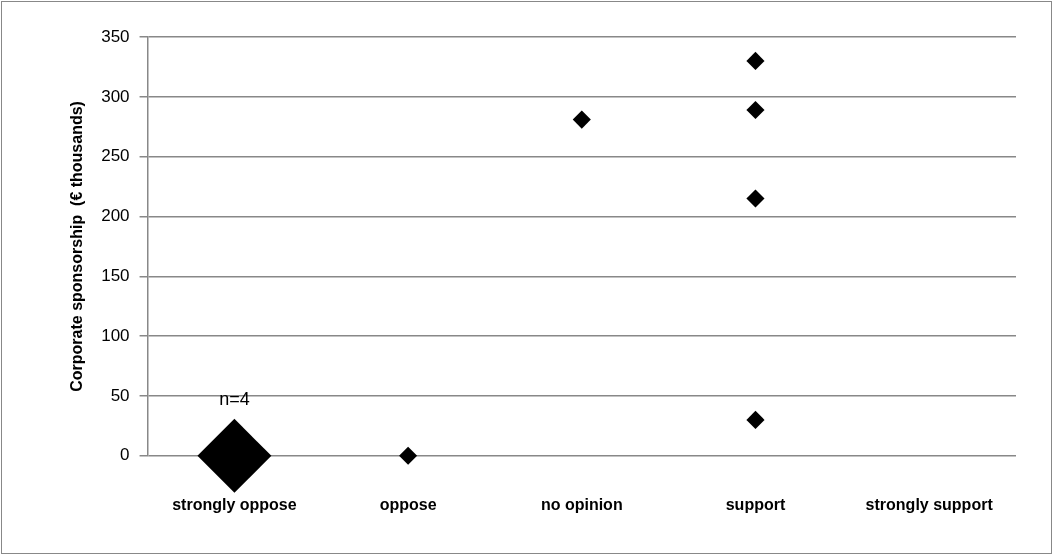 The width and height of the screenshot is (1053, 555). I want to click on y-axis-title: Corporate sponsorship (€ thousands), so click(77, 246).